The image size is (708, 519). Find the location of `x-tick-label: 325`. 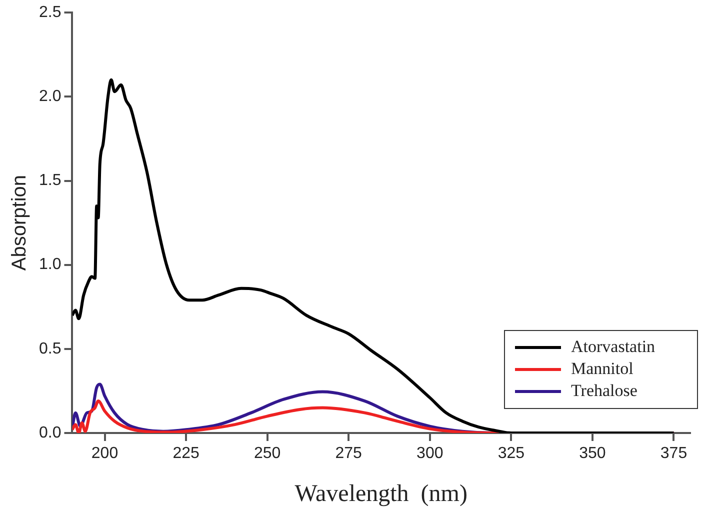

x-tick-label: 325 is located at coordinates (511, 453).